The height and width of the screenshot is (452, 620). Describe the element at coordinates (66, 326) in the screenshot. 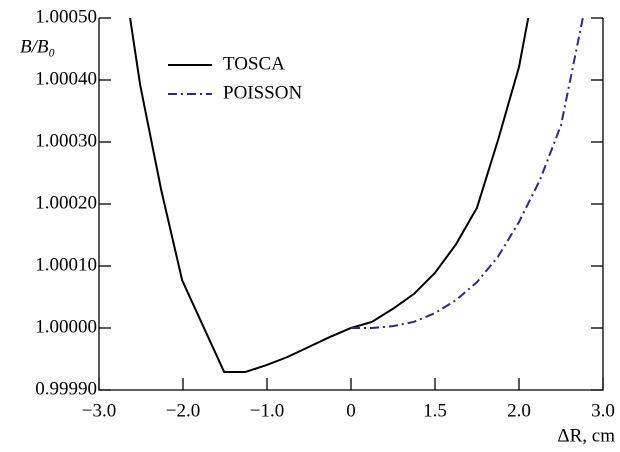

I see `y-tick-label: 1.00000` at that location.